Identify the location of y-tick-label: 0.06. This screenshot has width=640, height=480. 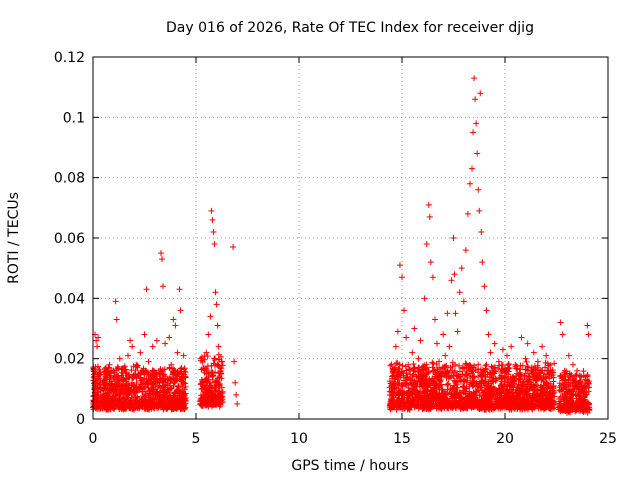
(69, 239).